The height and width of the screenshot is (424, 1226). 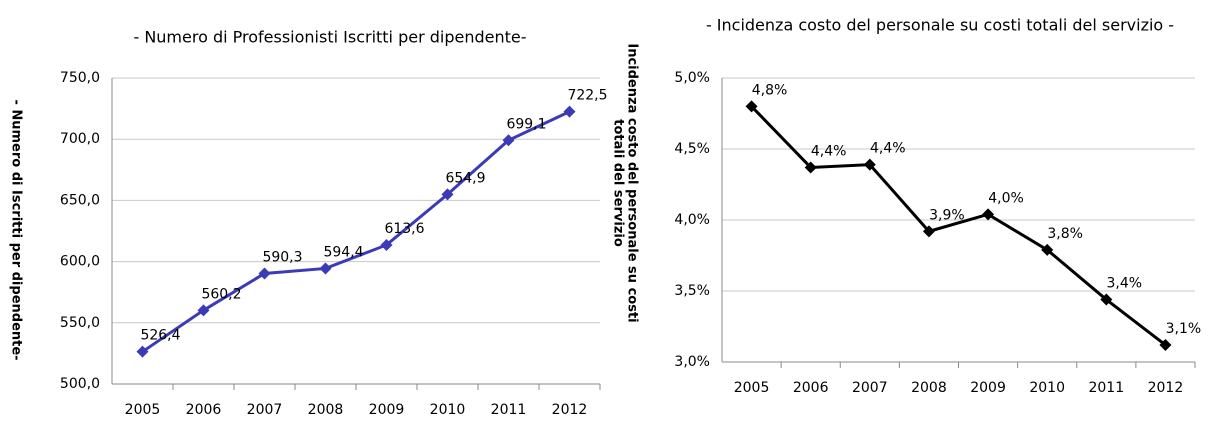 I want to click on y-tick-label: 500,0, so click(x=80, y=384).